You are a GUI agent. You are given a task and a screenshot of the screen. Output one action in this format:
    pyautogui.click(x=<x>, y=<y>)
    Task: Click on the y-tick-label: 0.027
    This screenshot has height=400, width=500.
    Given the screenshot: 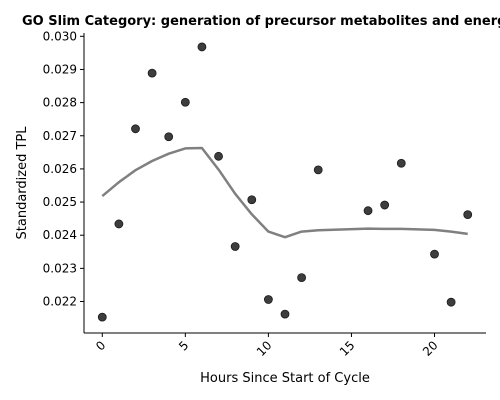 What is the action you would take?
    pyautogui.click(x=60, y=136)
    